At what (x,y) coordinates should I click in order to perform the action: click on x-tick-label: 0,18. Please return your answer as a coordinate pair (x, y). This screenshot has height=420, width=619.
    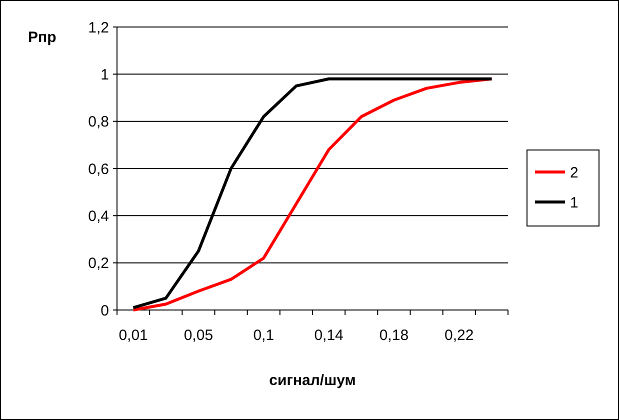
    Looking at the image, I should click on (394, 335).